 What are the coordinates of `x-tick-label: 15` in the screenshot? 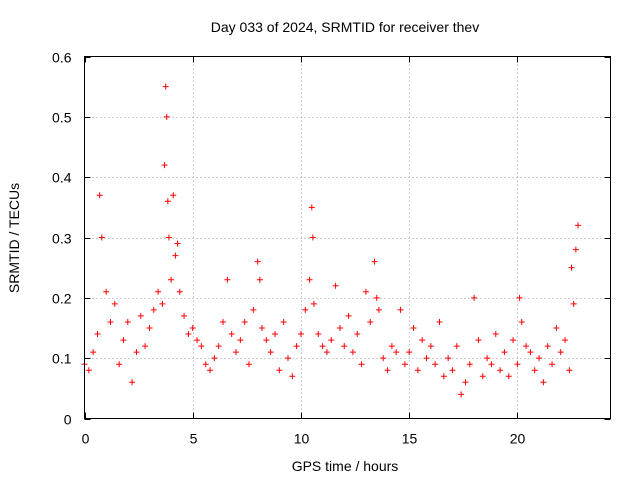 It's located at (410, 439).